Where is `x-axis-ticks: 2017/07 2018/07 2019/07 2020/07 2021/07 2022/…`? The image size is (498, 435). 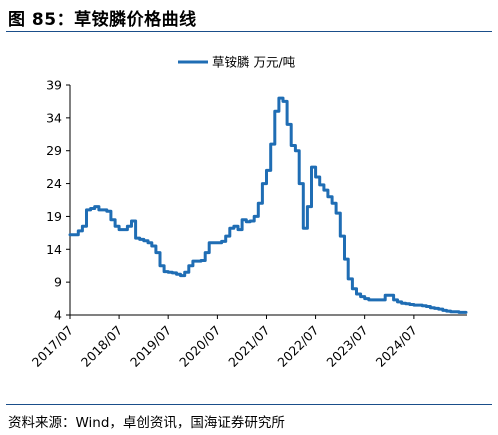 x-axis-ticks: 2017/07 2018/07 2019/07 2020/07 2021/07 2022/… is located at coordinates (224, 342).